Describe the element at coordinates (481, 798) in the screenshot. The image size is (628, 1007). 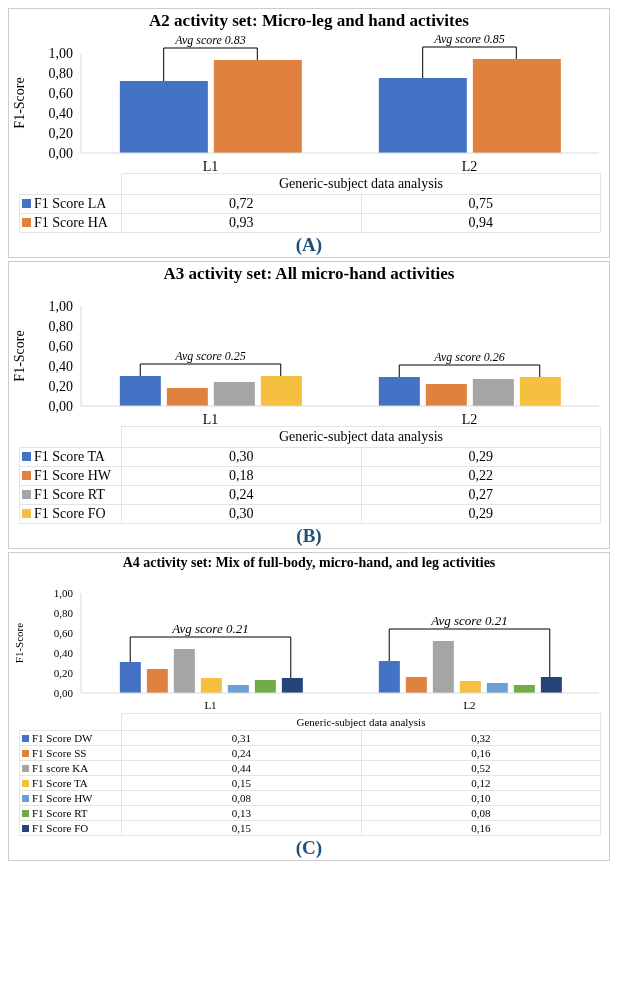
I see `data-label: 0,10` at that location.